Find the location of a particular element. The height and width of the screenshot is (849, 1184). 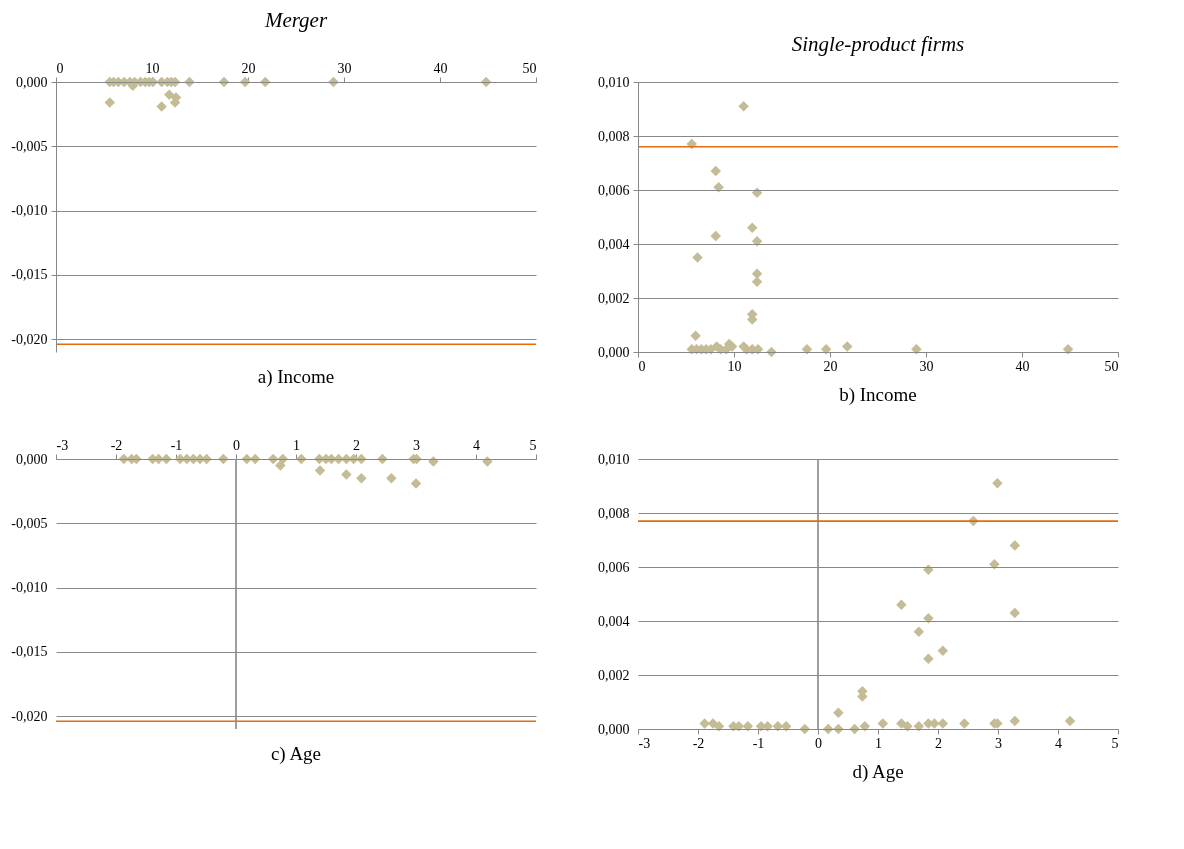

x-axis-title: c) Age is located at coordinates (296, 754).